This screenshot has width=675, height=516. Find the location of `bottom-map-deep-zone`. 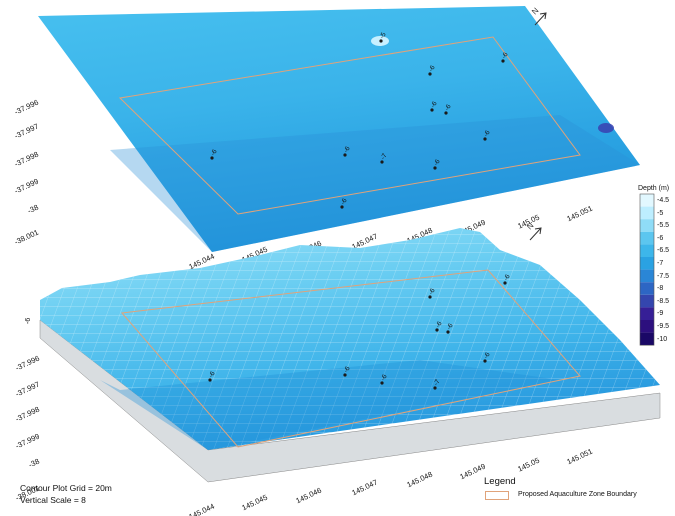

bottom-map-deep-zone is located at coordinates (330, 405).